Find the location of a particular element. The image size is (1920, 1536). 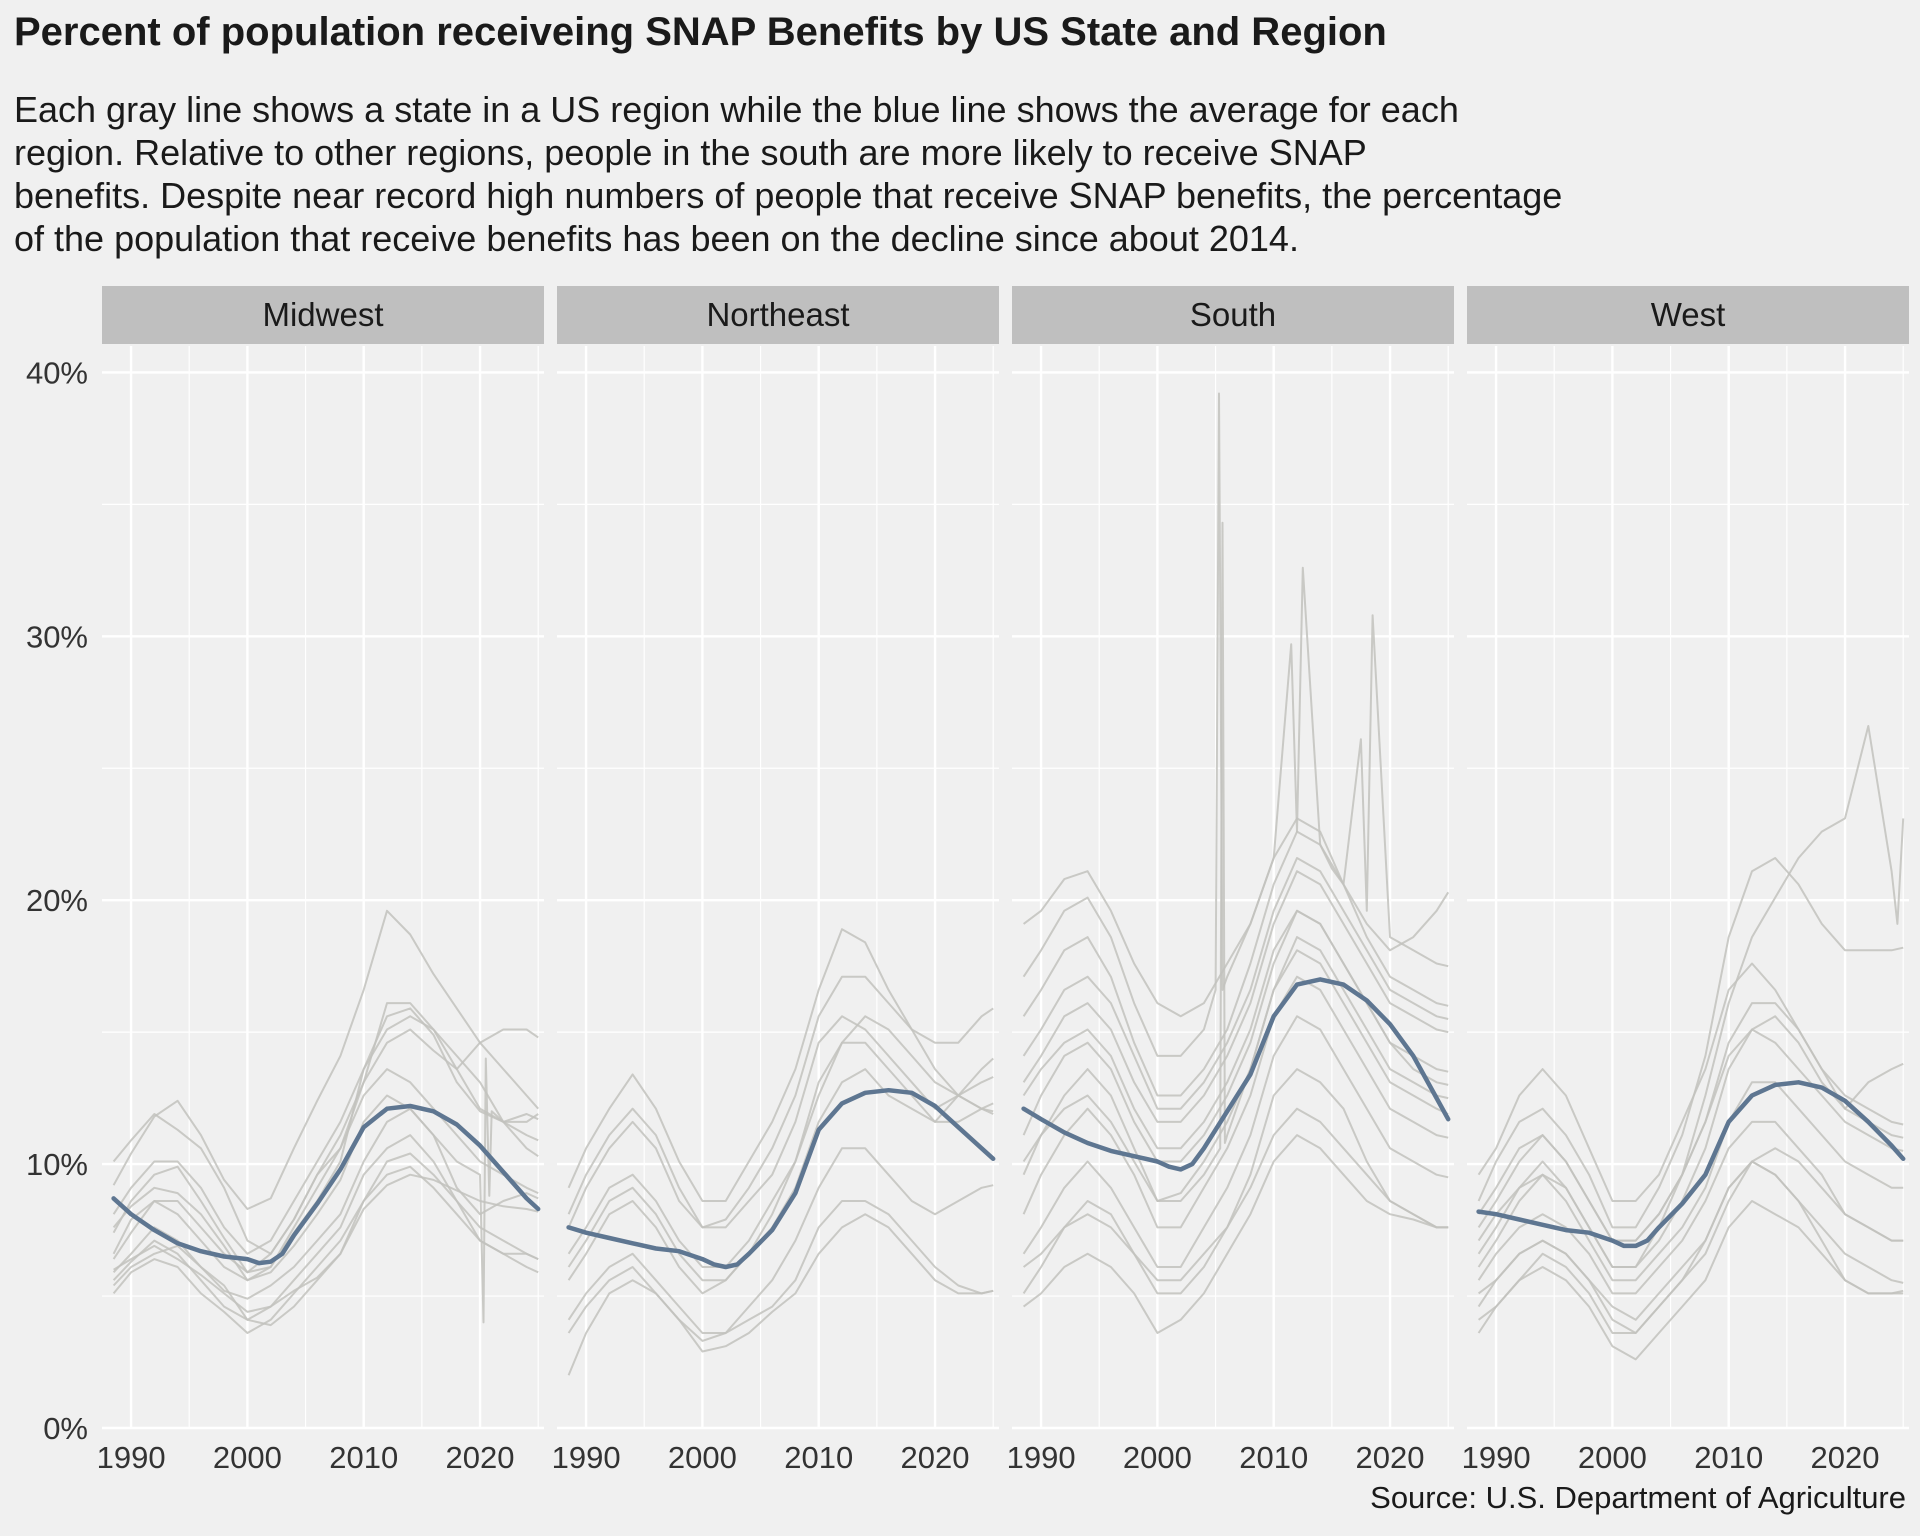

y-tick-label: 40% is located at coordinates (57, 372).